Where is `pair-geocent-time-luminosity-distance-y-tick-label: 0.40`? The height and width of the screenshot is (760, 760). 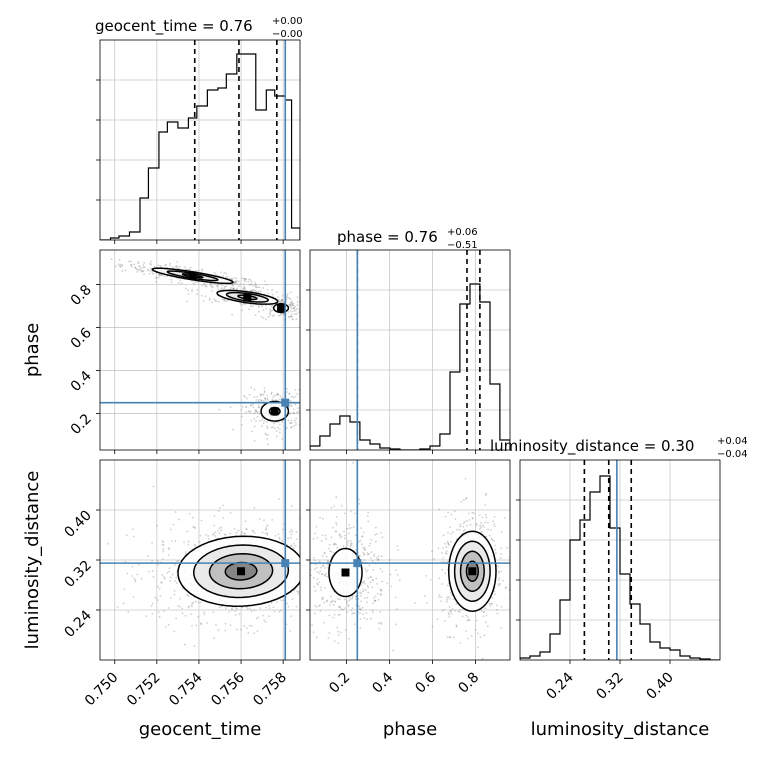
pair-geocent-time-luminosity-distance-y-tick-label: 0.40 is located at coordinates (77, 524).